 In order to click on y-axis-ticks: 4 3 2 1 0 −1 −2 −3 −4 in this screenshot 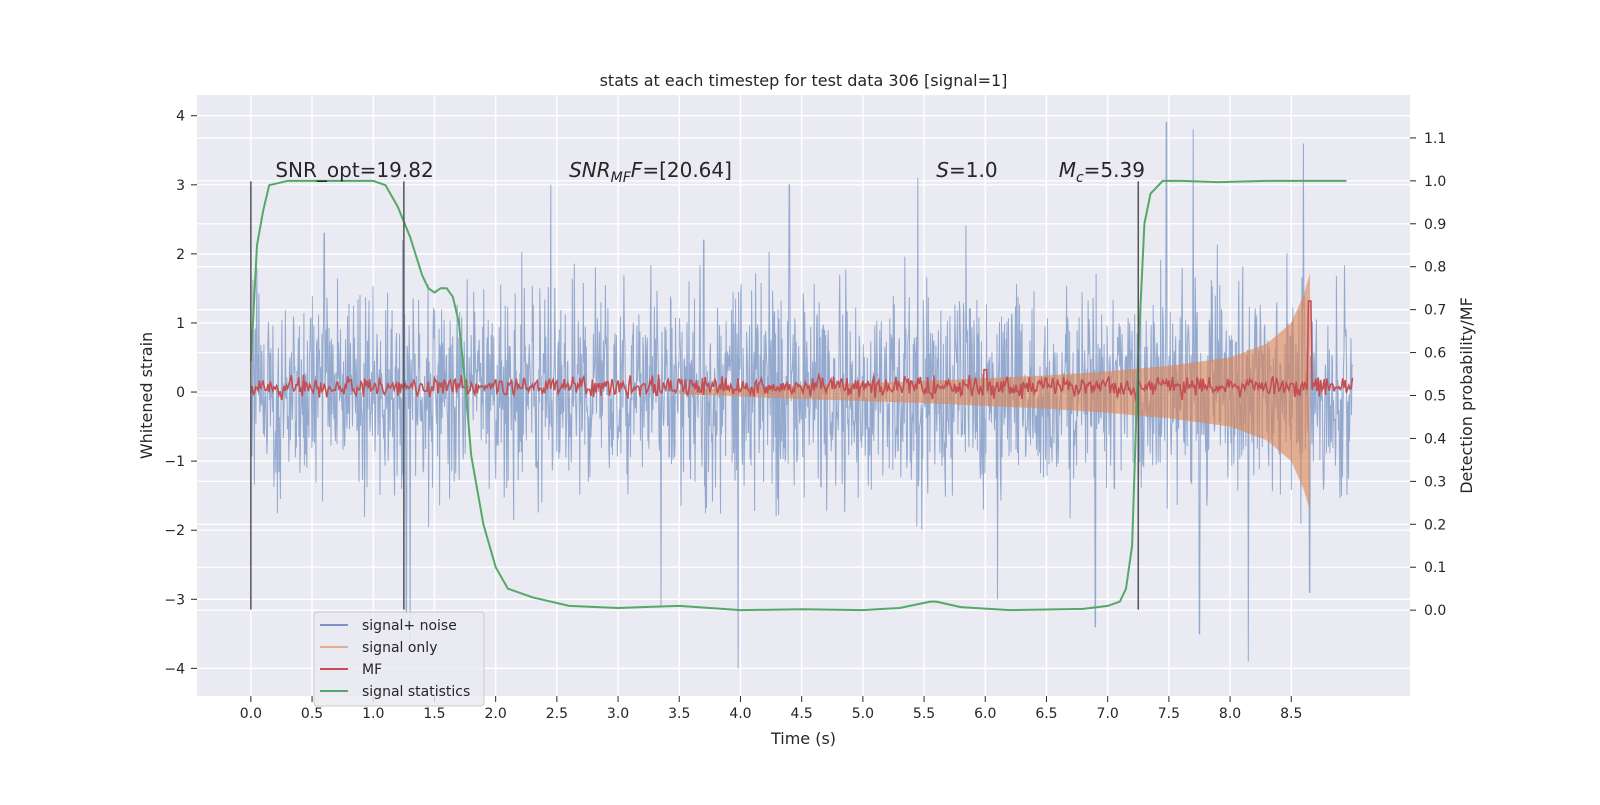, I will do `click(180, 393)`.